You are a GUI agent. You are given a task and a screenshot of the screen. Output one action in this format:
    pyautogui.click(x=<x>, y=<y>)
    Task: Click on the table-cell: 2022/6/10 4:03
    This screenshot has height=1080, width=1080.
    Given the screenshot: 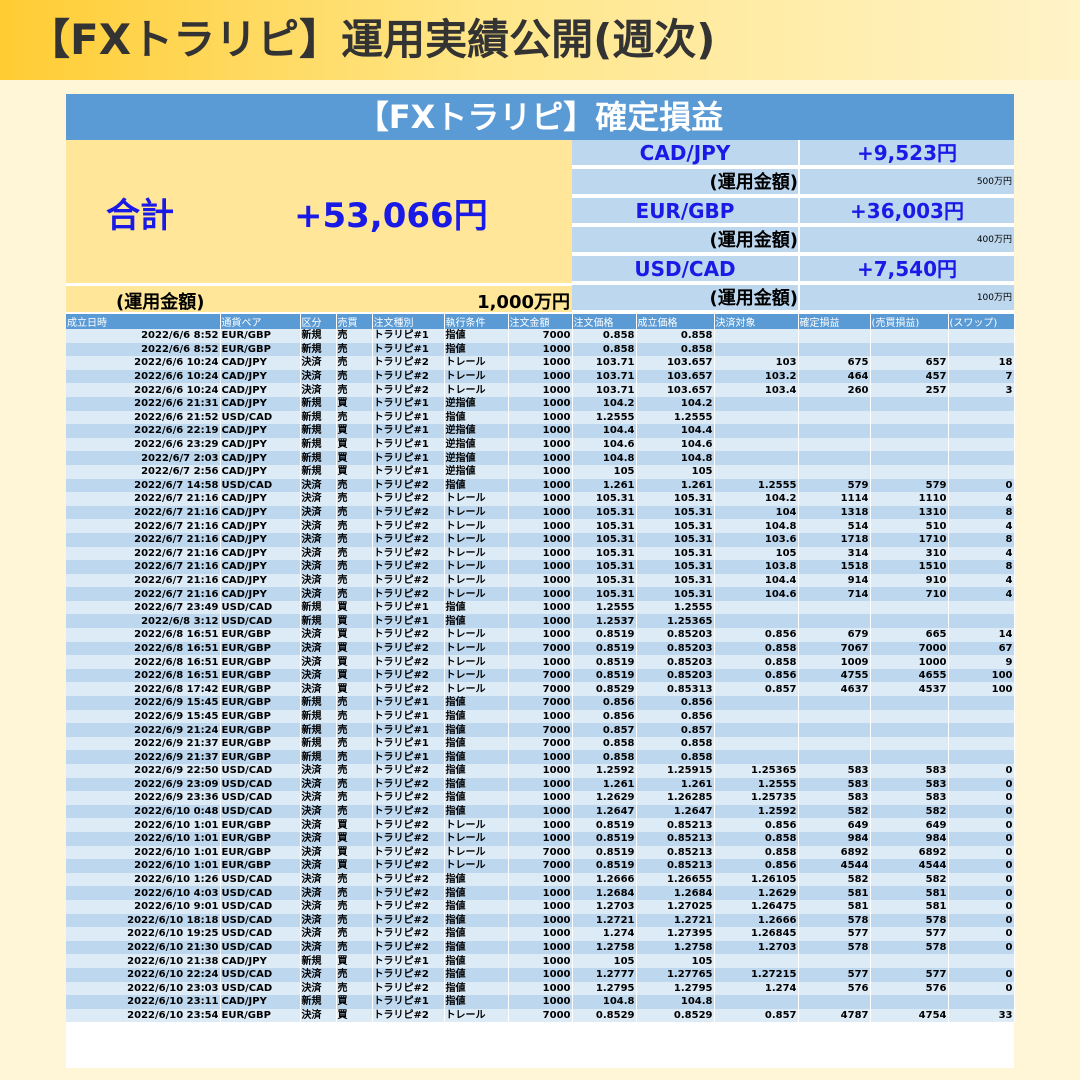 What is the action you would take?
    pyautogui.click(x=143, y=893)
    